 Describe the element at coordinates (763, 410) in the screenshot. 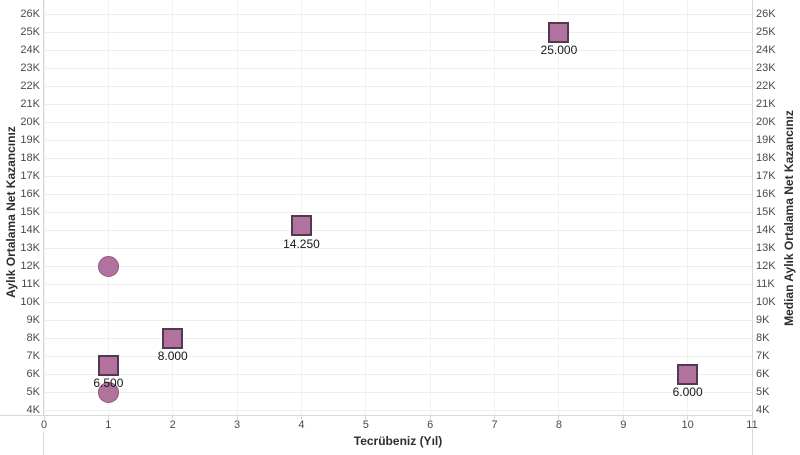

I see `right-y-axis-tick-label: 4K` at that location.